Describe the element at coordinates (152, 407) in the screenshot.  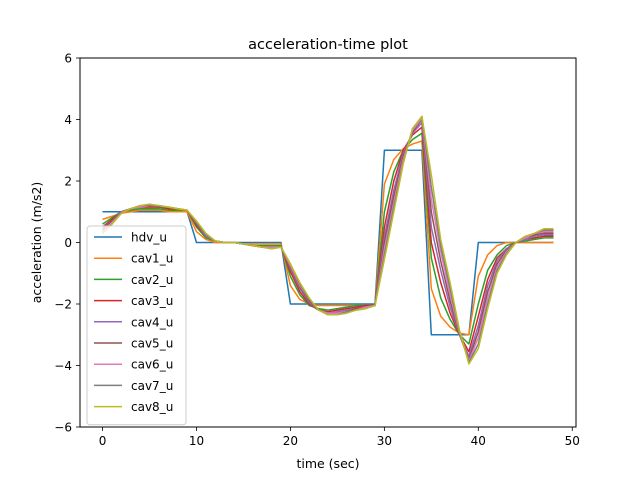
I see `legend-label-cav8_u: cav8_u` at that location.